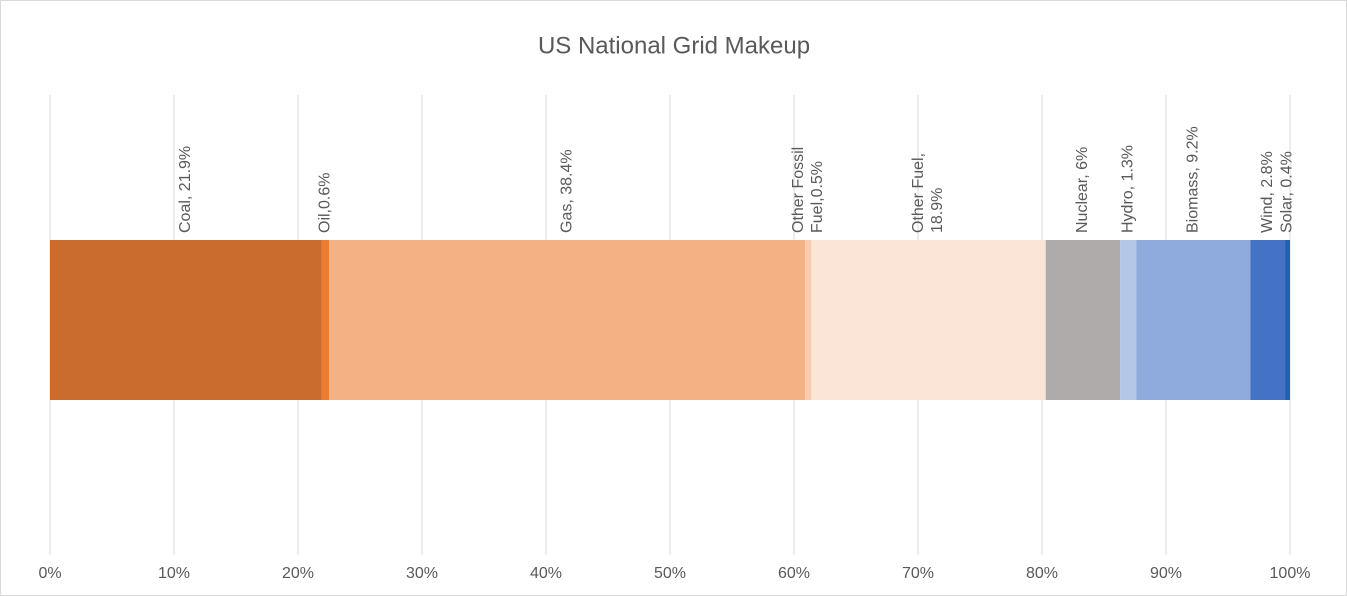 This screenshot has width=1347, height=596. What do you see at coordinates (918, 573) in the screenshot?
I see `x-tick-label: 70%` at bounding box center [918, 573].